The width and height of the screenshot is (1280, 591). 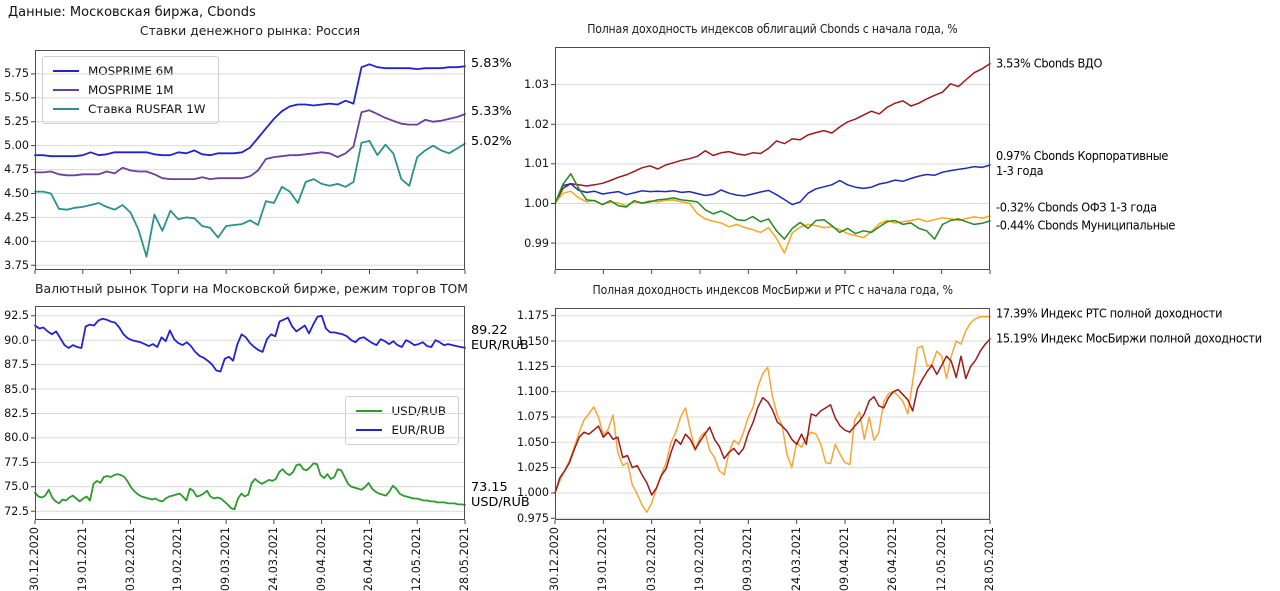 What do you see at coordinates (532, 442) in the screenshot?
I see `y-tick-label: 1.050` at bounding box center [532, 442].